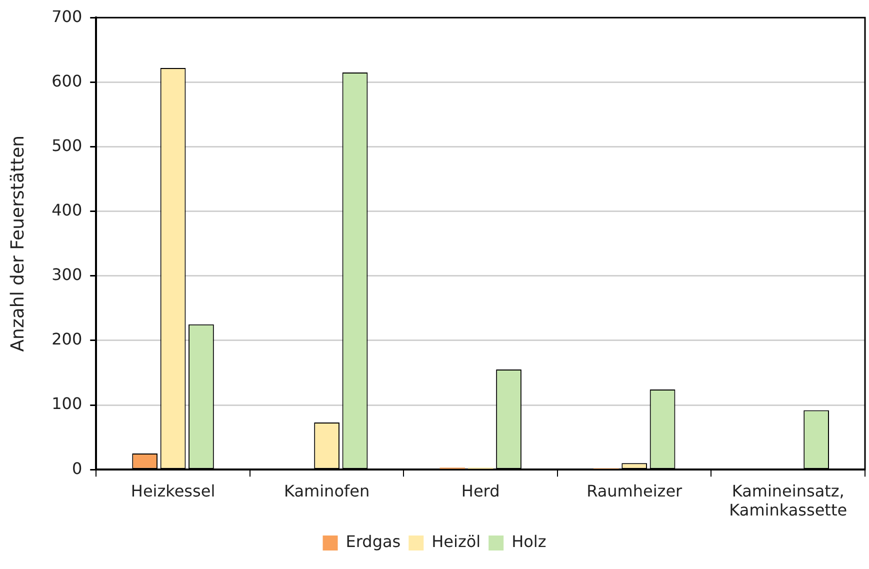  Describe the element at coordinates (67, 80) in the screenshot. I see `y-tick-label: 600` at that location.